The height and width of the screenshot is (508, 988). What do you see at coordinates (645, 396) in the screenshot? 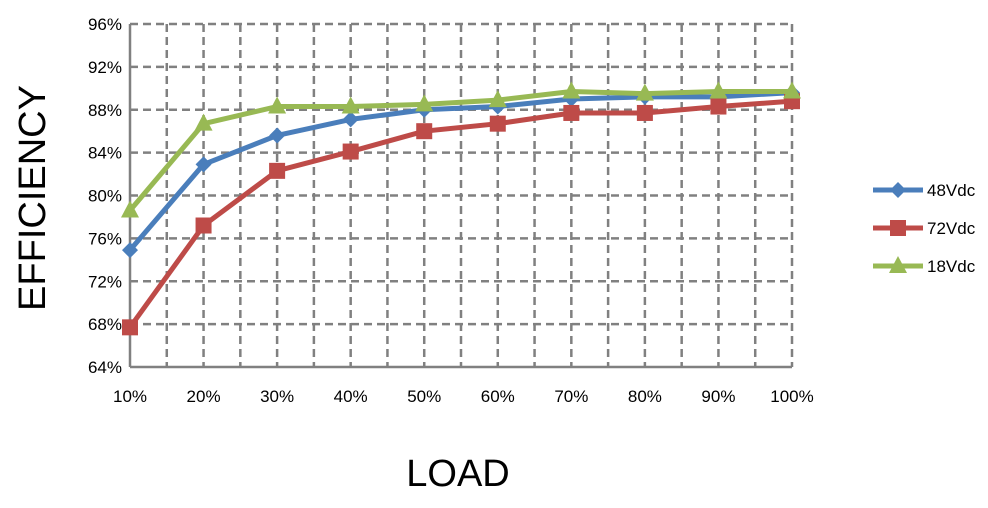
I see `x-tick-label: 80%` at bounding box center [645, 396].